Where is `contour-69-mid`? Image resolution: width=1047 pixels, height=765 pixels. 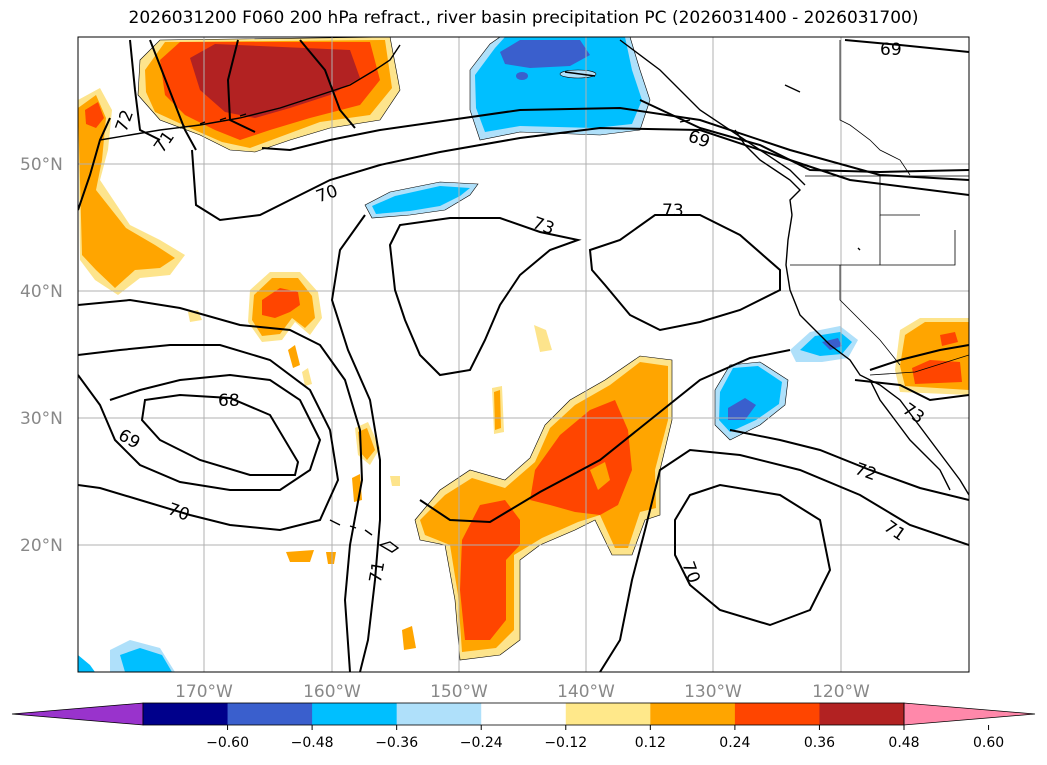
contour-69-mid is located at coordinates (200, 432).